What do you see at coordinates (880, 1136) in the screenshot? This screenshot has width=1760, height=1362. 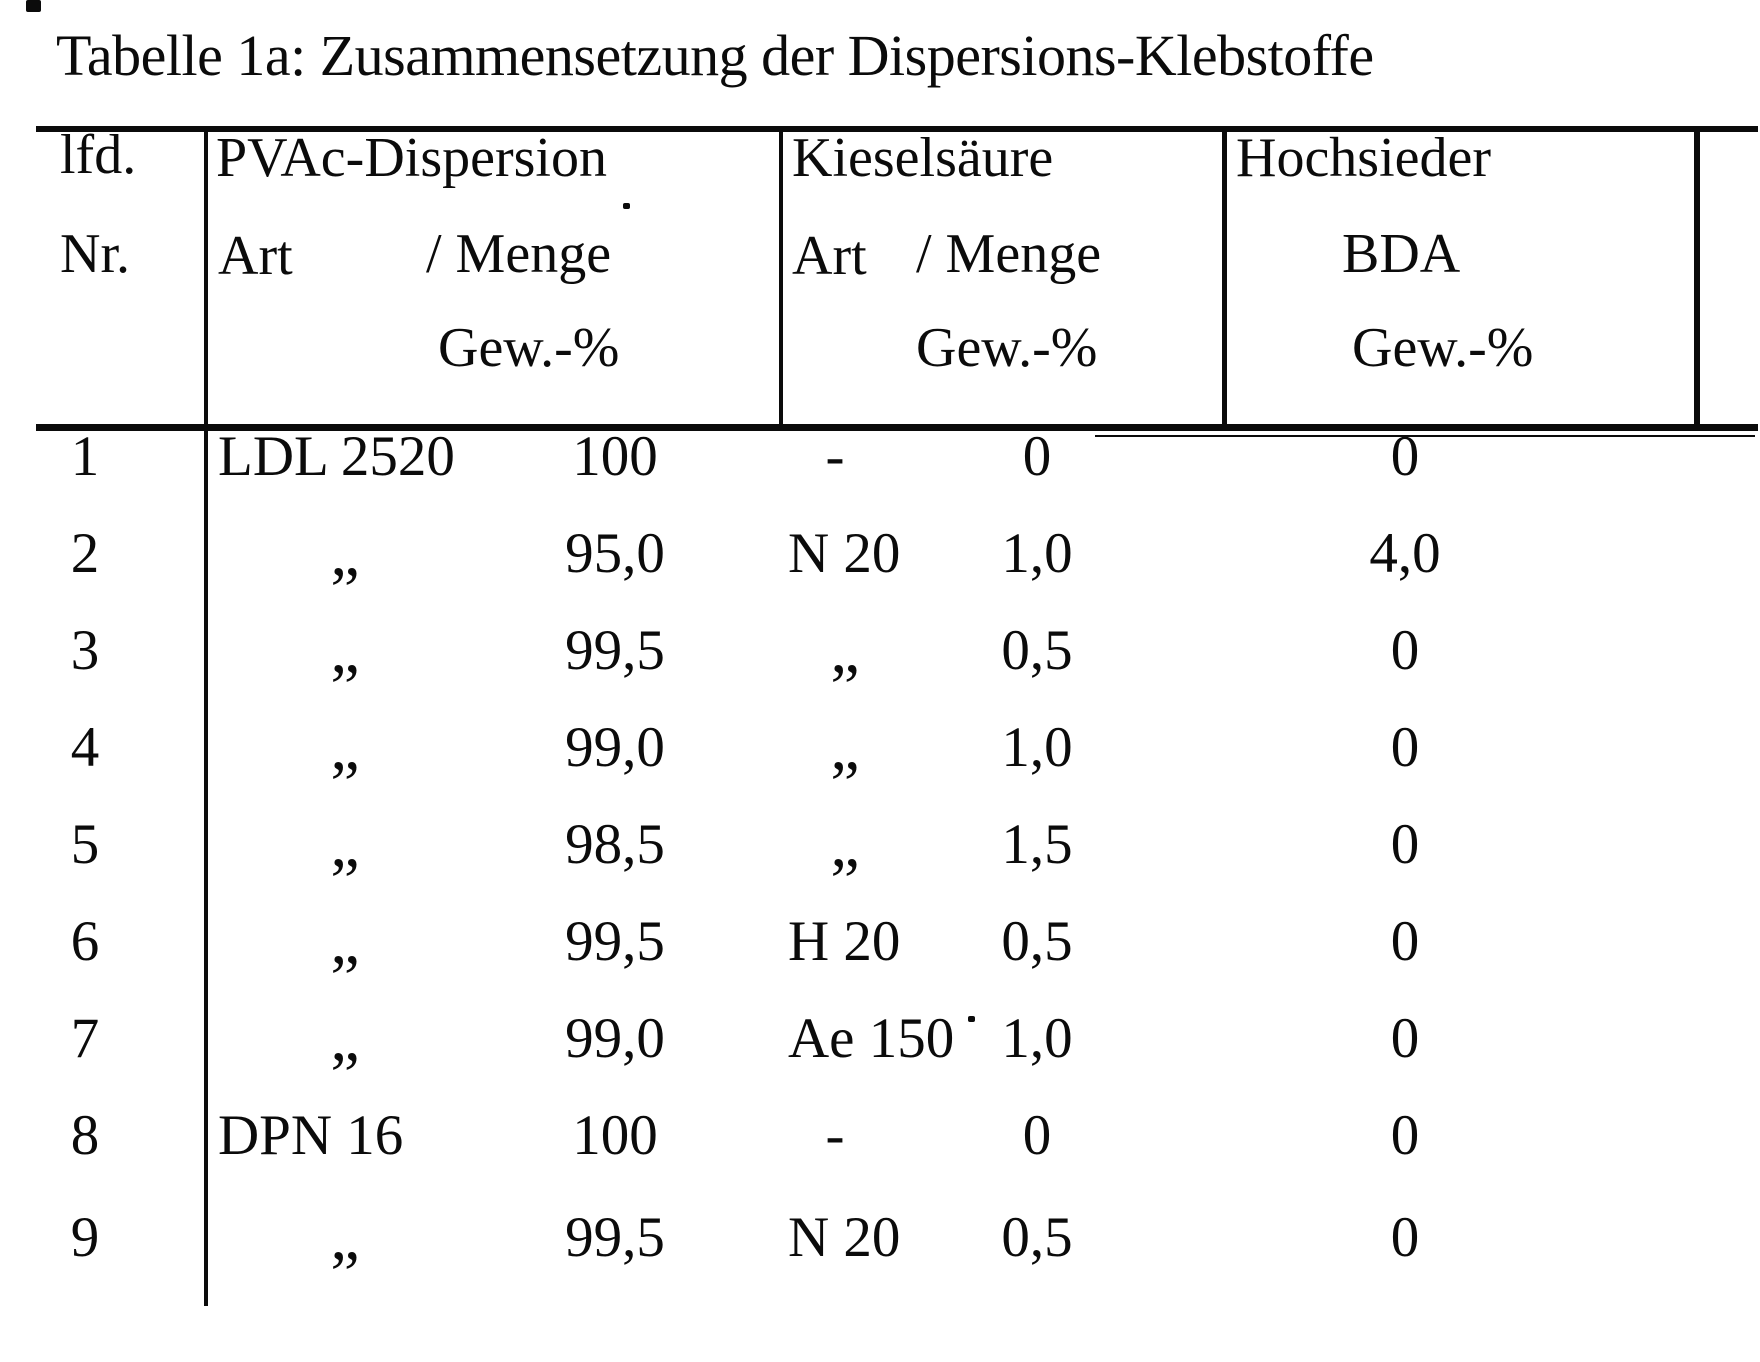 I see `table-row: 8 DPN 16 100 - 0 0` at bounding box center [880, 1136].